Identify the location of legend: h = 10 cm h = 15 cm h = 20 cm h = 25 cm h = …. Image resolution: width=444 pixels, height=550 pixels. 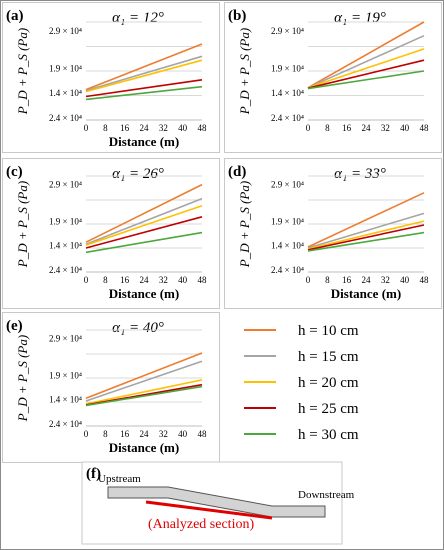
(301, 383).